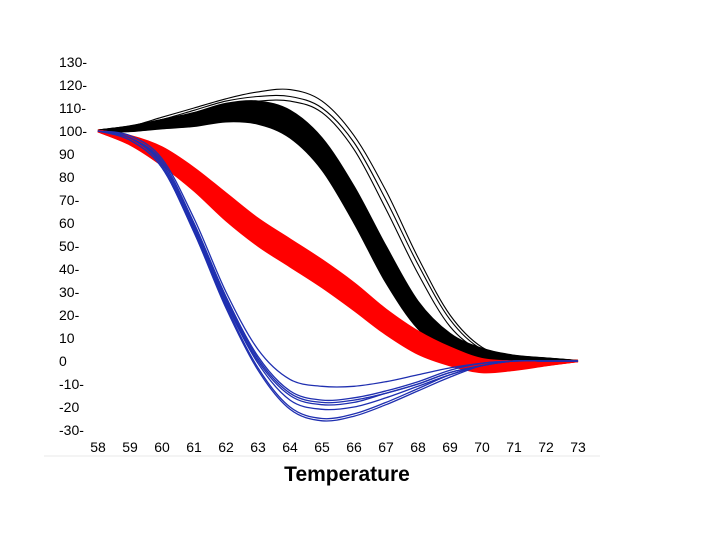 Image resolution: width=720 pixels, height=540 pixels. Describe the element at coordinates (73, 131) in the screenshot. I see `y-tick-label: 100-` at that location.